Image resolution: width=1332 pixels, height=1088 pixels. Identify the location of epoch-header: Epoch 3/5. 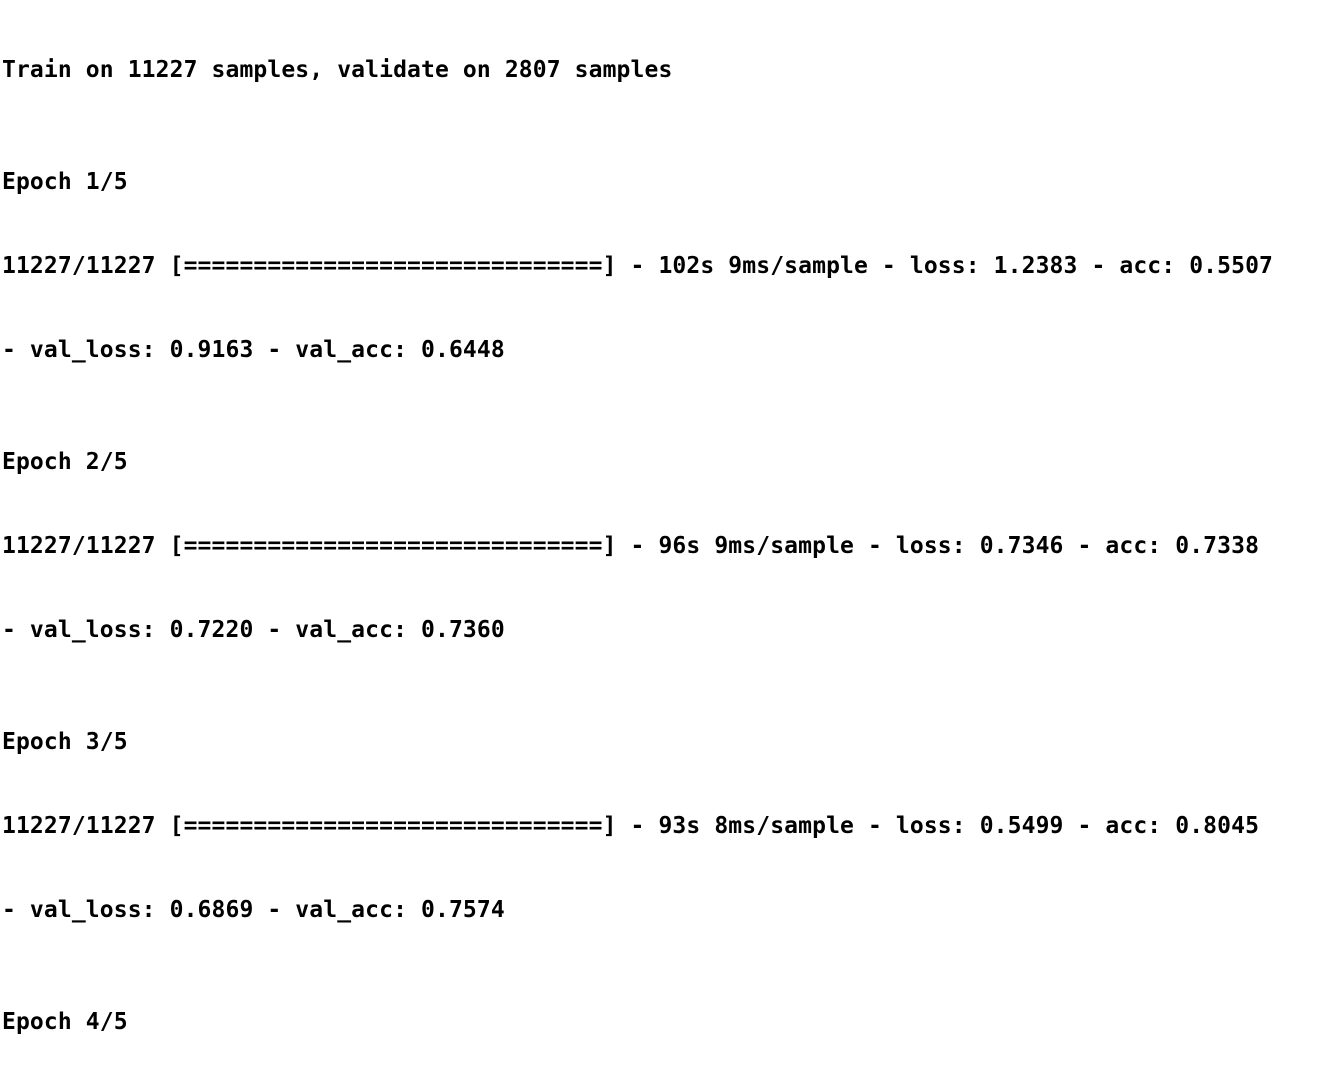
(65, 742).